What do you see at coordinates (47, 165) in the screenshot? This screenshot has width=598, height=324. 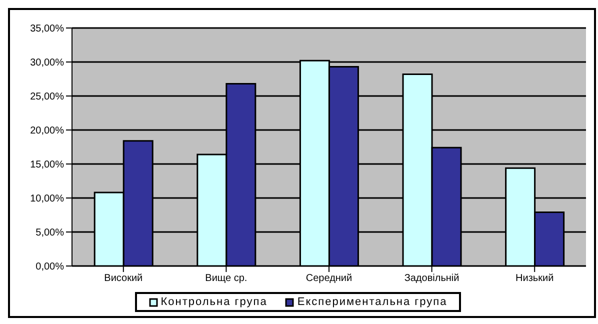 I see `y-tick-label: 15,00%` at bounding box center [47, 165].